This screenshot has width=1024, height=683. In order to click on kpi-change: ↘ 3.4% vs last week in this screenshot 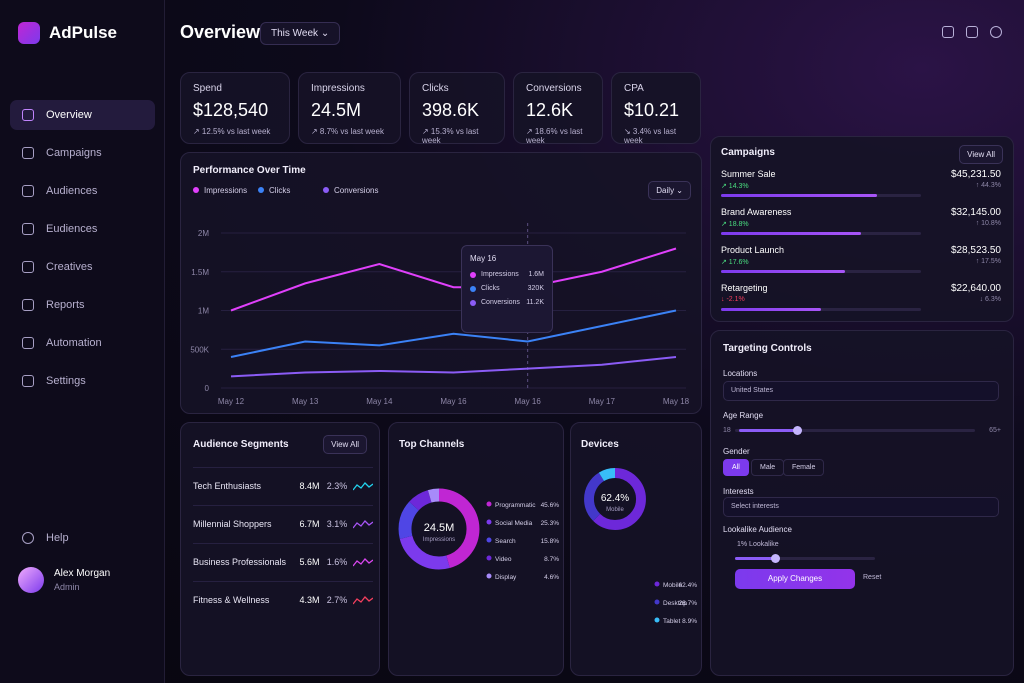, I will do `click(650, 136)`.